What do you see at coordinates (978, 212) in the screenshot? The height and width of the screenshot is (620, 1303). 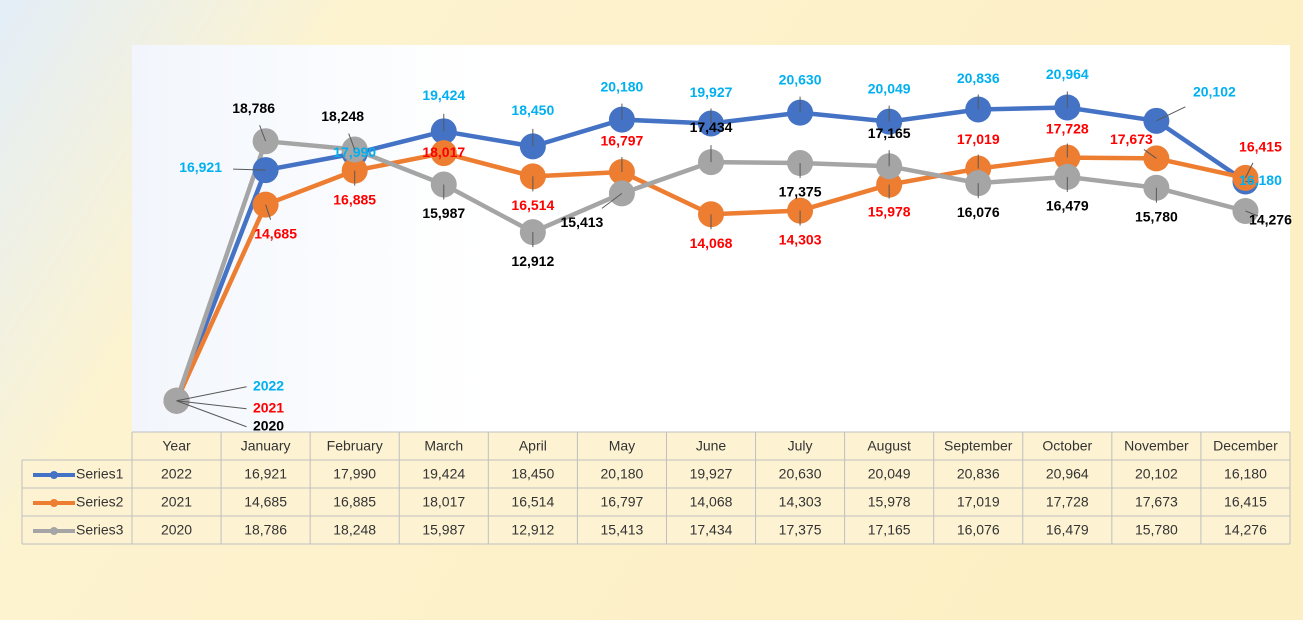 I see `data-label: 16,076` at bounding box center [978, 212].